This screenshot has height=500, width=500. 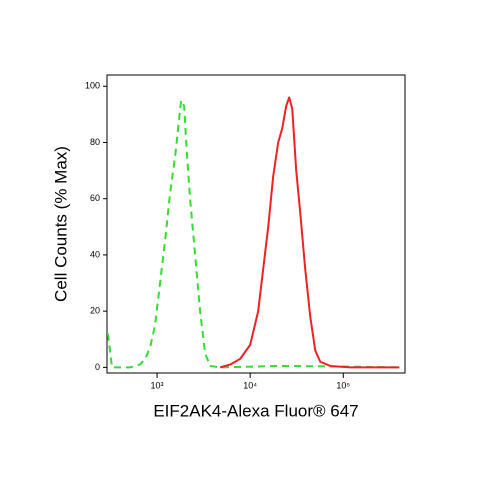 I want to click on x-tick-label: 10⁵, so click(x=343, y=385).